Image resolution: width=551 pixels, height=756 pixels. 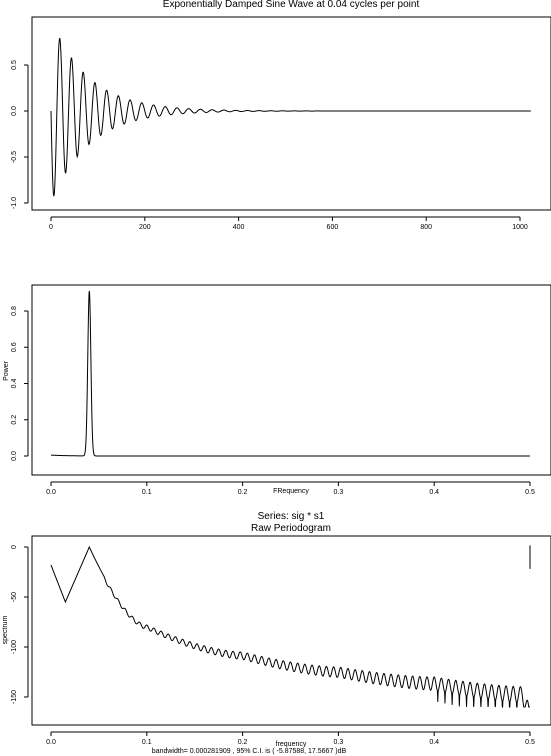 I want to click on chart2-xlabel: FRequency, so click(x=291, y=491).